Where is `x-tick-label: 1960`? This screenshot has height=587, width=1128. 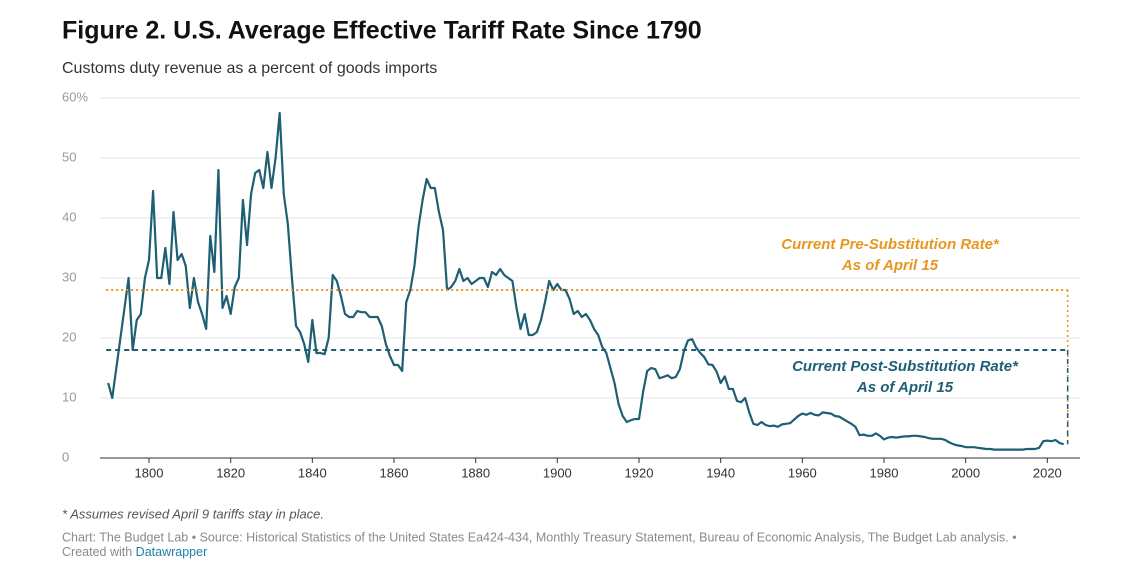
x-tick-label: 1960 is located at coordinates (802, 472).